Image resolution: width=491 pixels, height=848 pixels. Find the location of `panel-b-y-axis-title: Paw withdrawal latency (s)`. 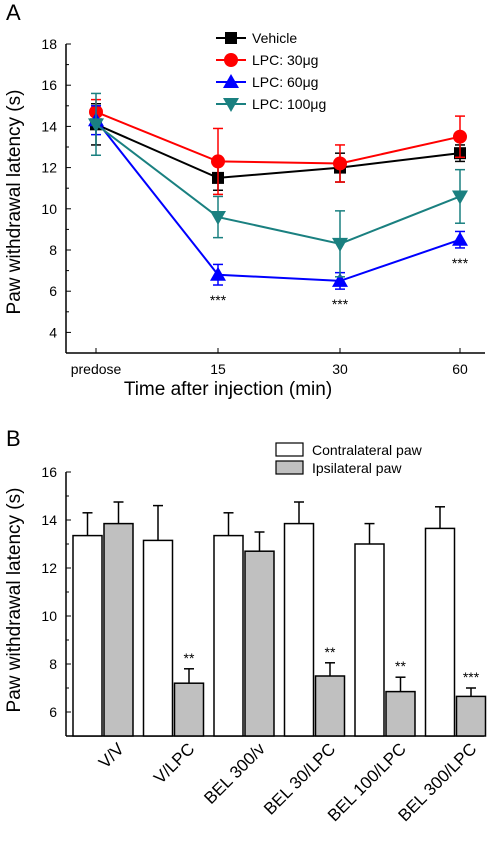

panel-b-y-axis-title: Paw withdrawal latency (s) is located at coordinates (14, 600).